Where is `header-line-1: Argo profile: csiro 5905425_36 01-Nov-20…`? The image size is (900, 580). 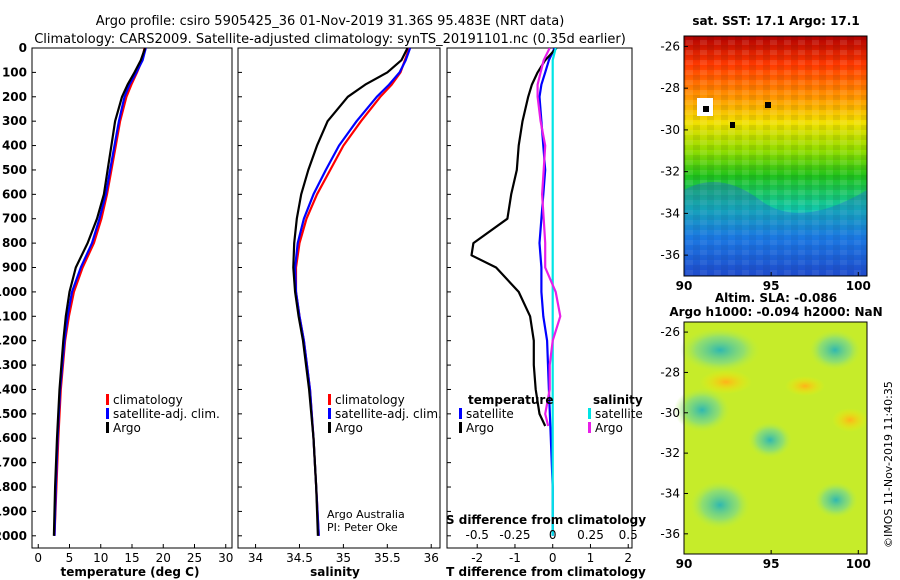
header-line-1: Argo profile: csiro 5905425_36 01-Nov-20… is located at coordinates (330, 21).